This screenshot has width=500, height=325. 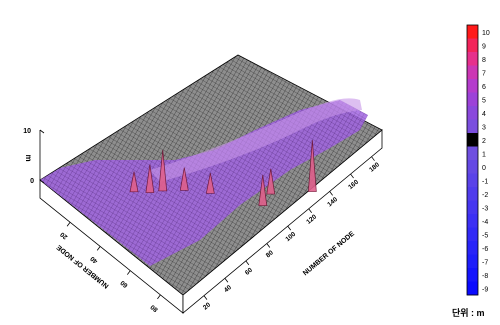 What do you see at coordinates (154, 308) in the screenshot?
I see `y-tick-label-80: 80` at bounding box center [154, 308].